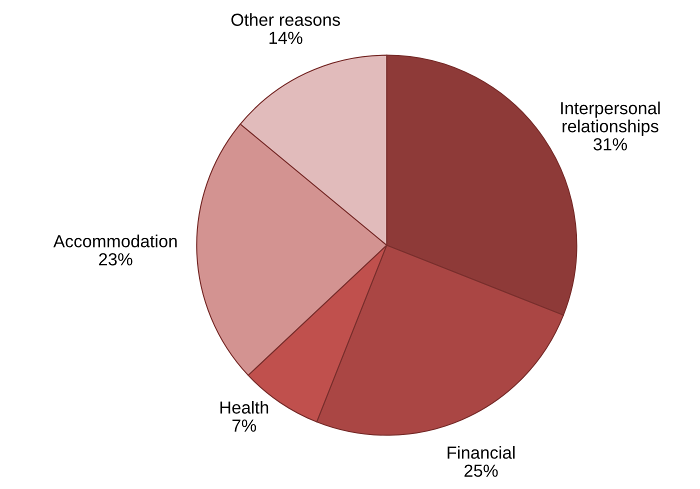 The height and width of the screenshot is (489, 700). Describe the element at coordinates (610, 119) in the screenshot. I see `slice-label: Interpersonal relationships` at that location.